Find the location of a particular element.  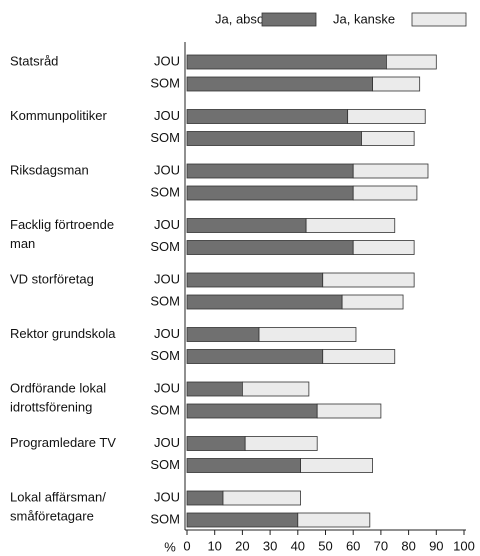

group-label: Statsråd is located at coordinates (34, 60).